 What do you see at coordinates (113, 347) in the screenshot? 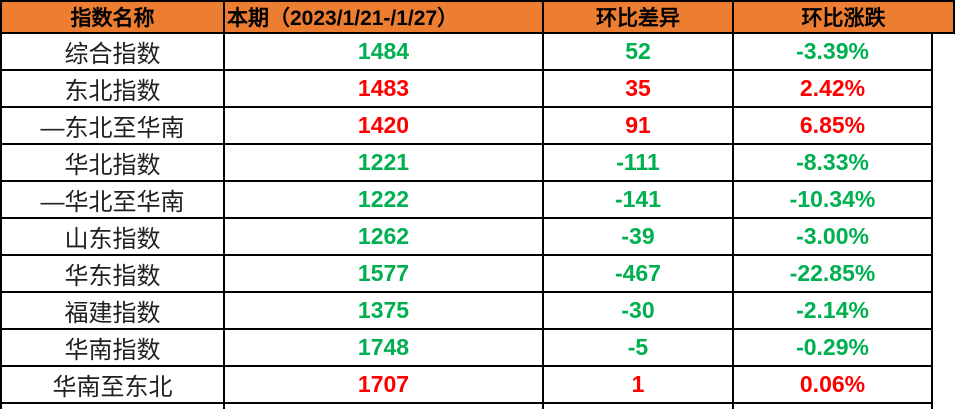
I see `index-name-cell: 华南指数` at bounding box center [113, 347].